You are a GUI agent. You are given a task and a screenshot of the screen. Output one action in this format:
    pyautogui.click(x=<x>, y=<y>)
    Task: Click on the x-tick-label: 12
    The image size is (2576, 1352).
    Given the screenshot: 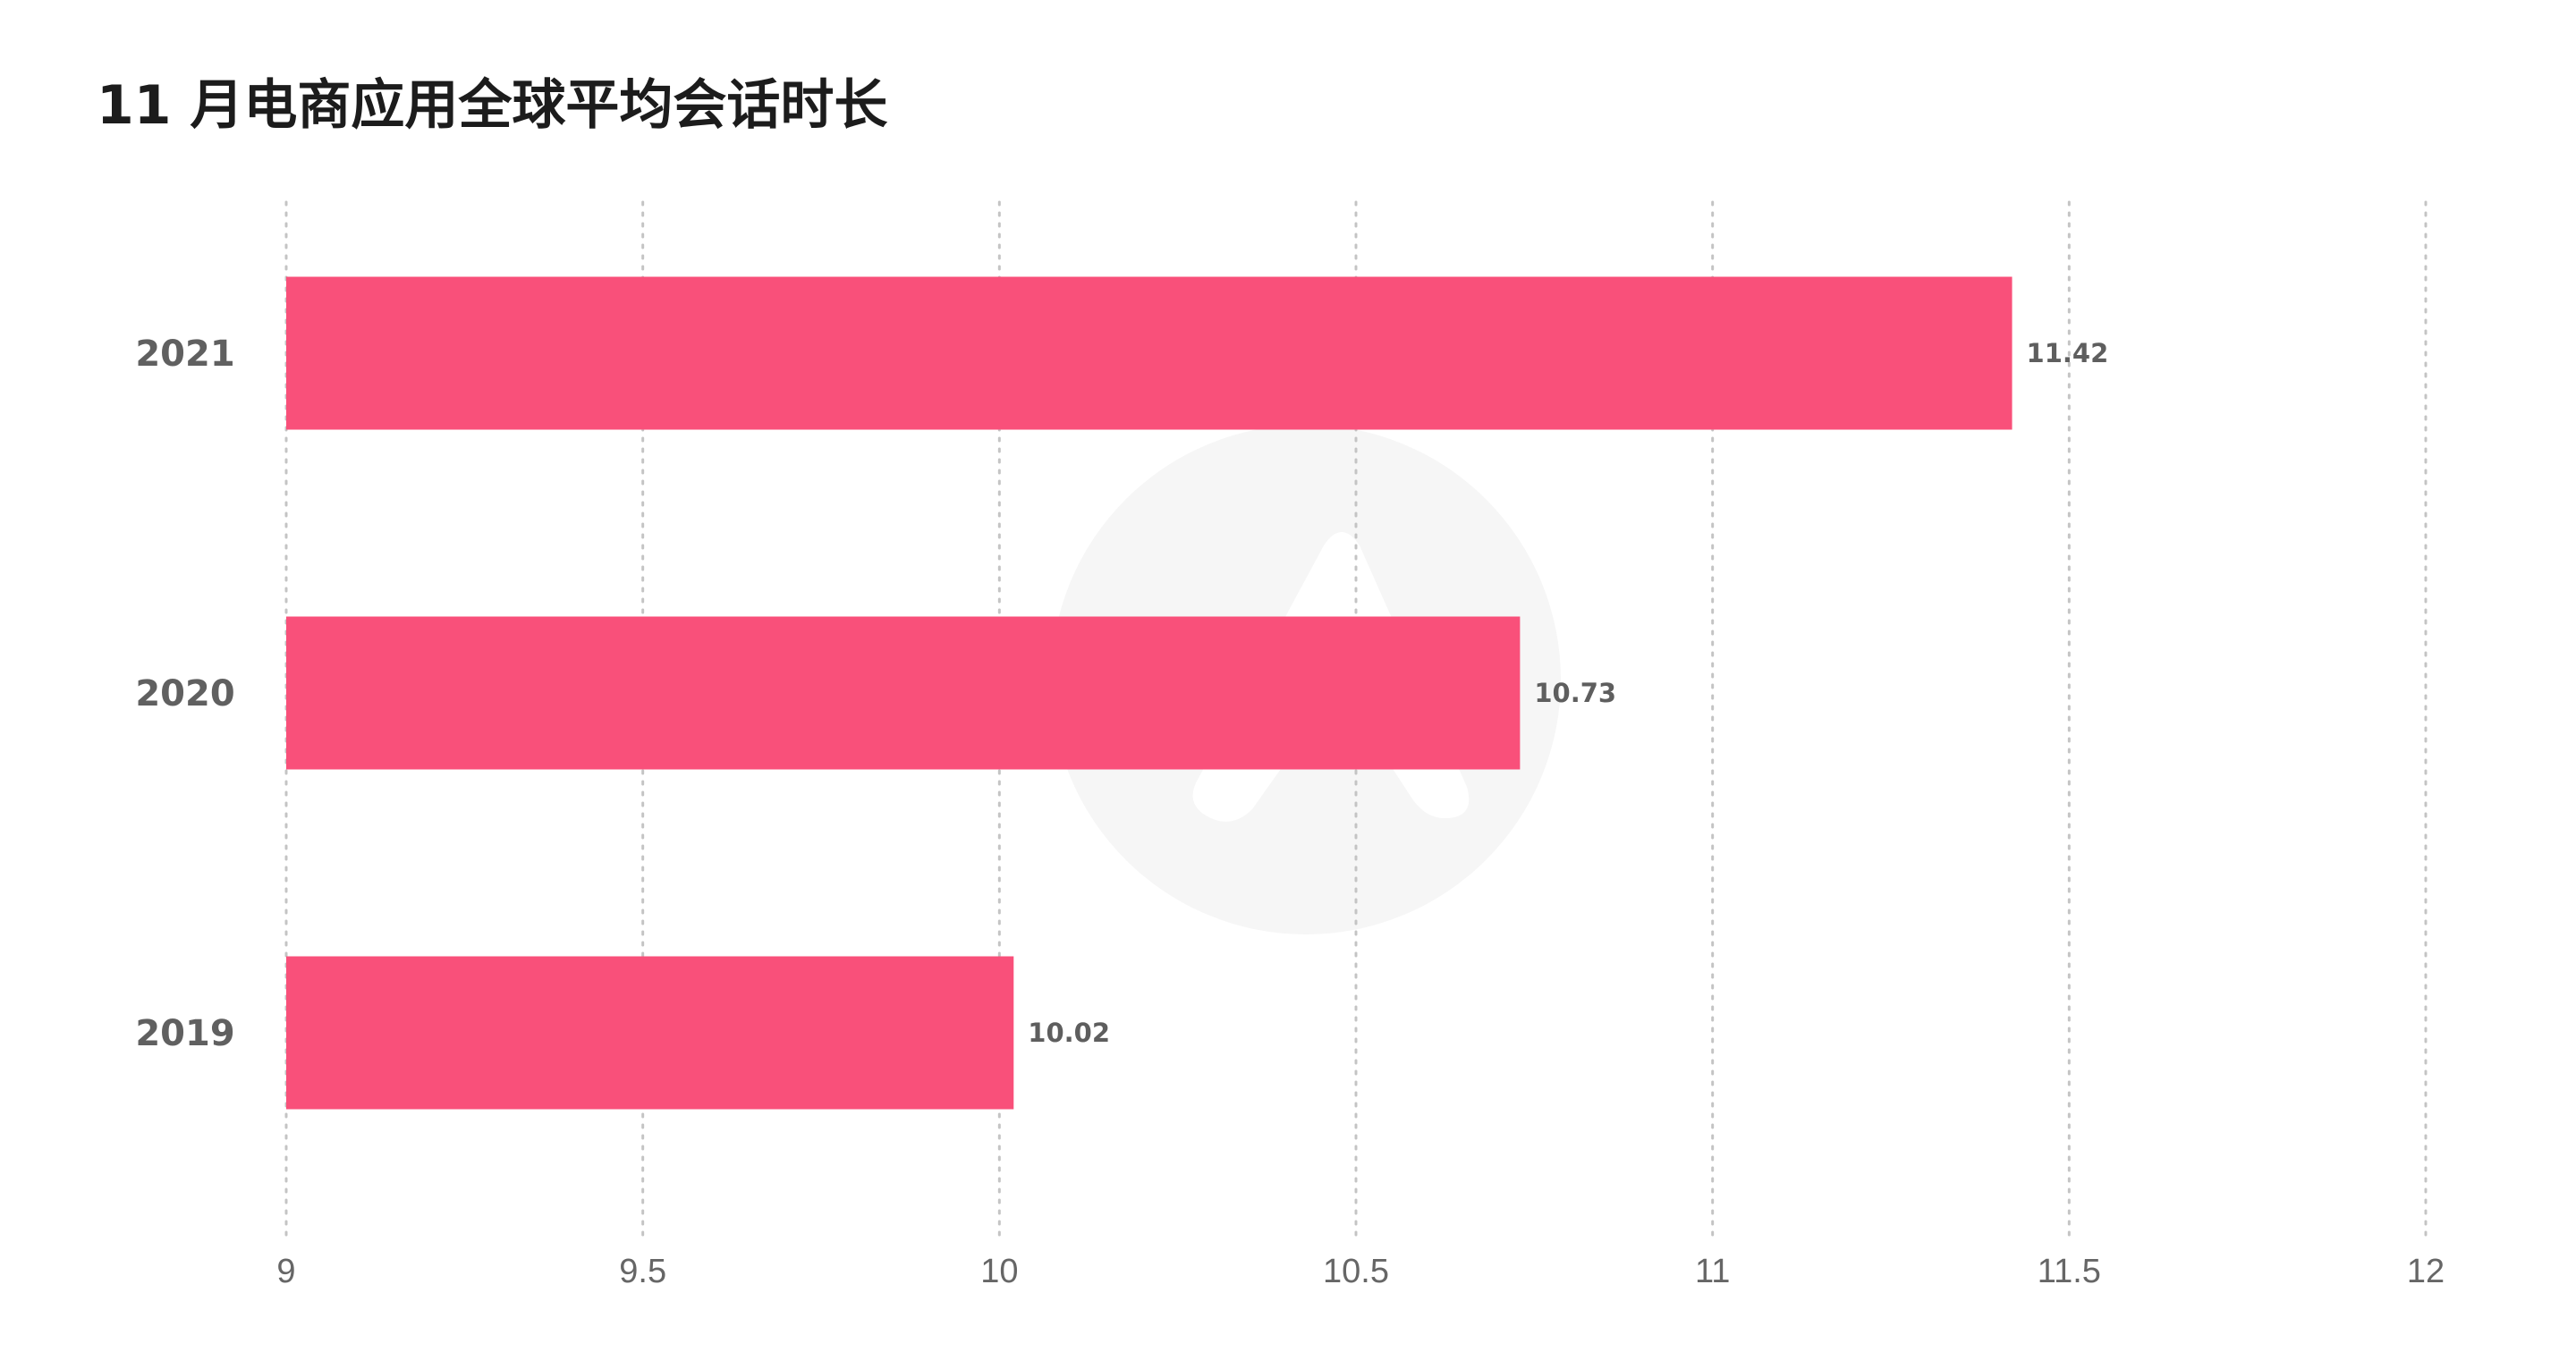 What is the action you would take?
    pyautogui.click(x=2426, y=1271)
    